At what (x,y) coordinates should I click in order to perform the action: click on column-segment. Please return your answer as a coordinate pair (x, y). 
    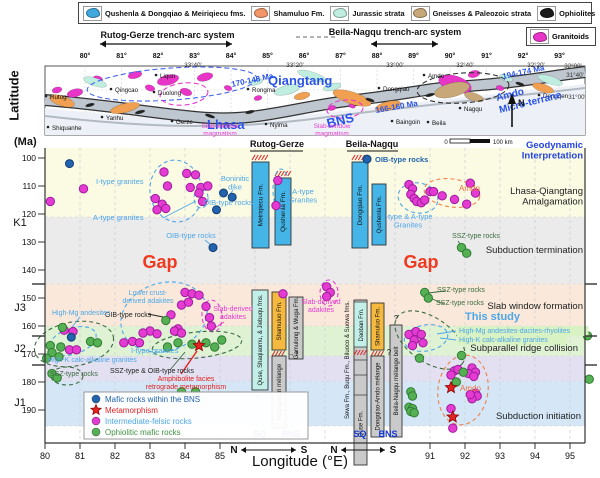
    Looking at the image, I should click on (360, 324).